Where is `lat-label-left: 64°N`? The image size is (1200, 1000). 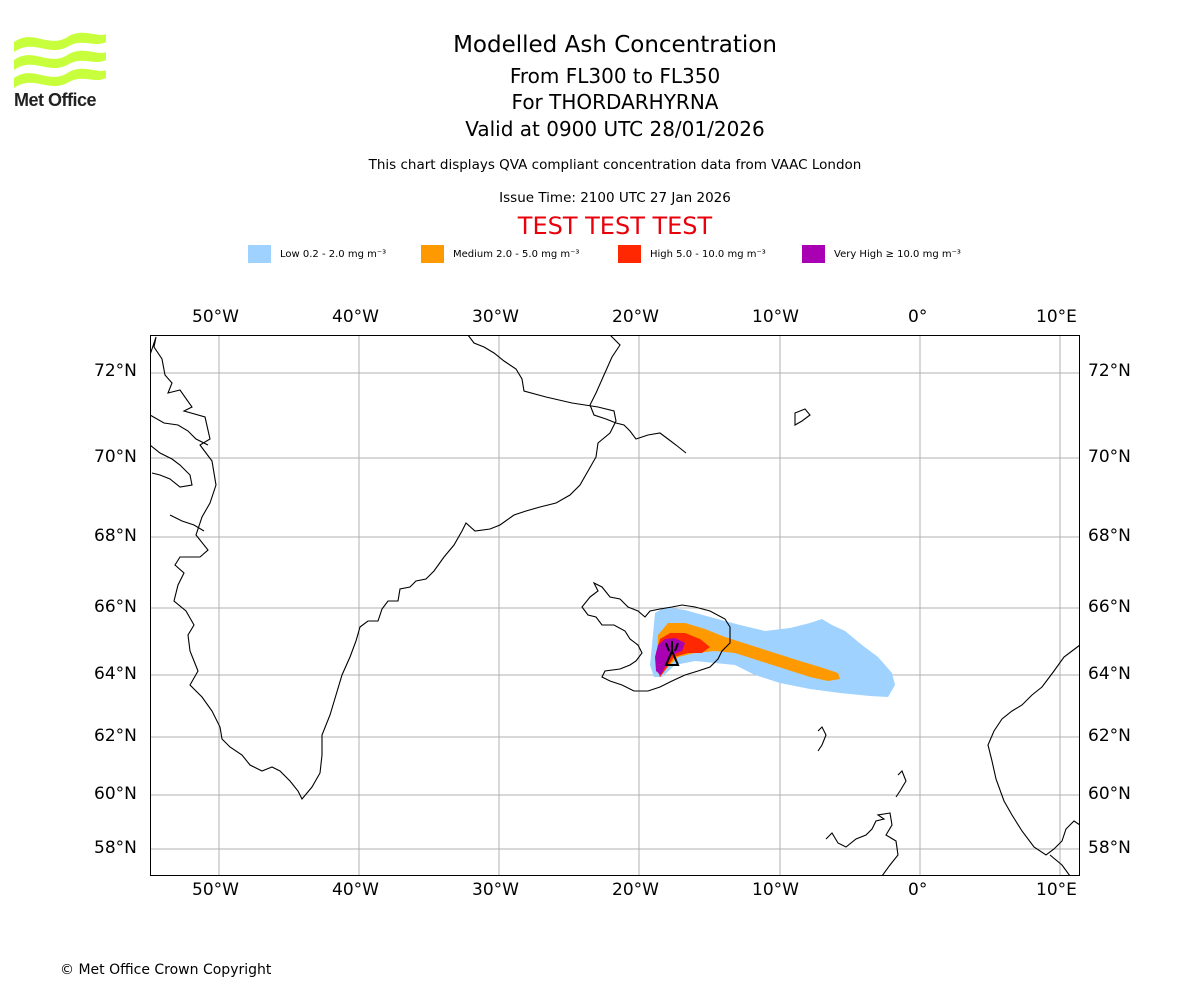 lat-label-left: 64°N is located at coordinates (115, 674).